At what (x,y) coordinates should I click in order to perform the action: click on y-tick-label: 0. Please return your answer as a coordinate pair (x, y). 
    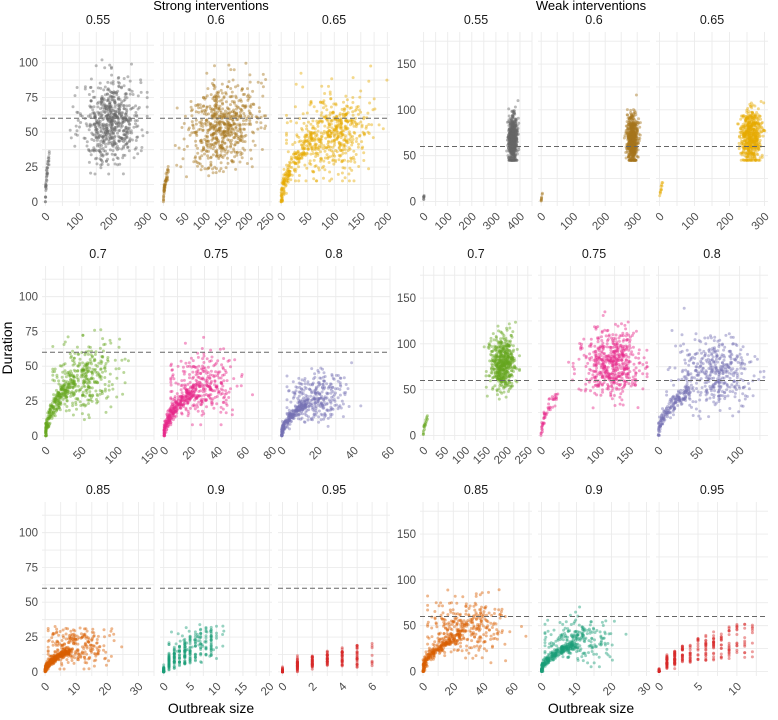
    Looking at the image, I should click on (35, 203).